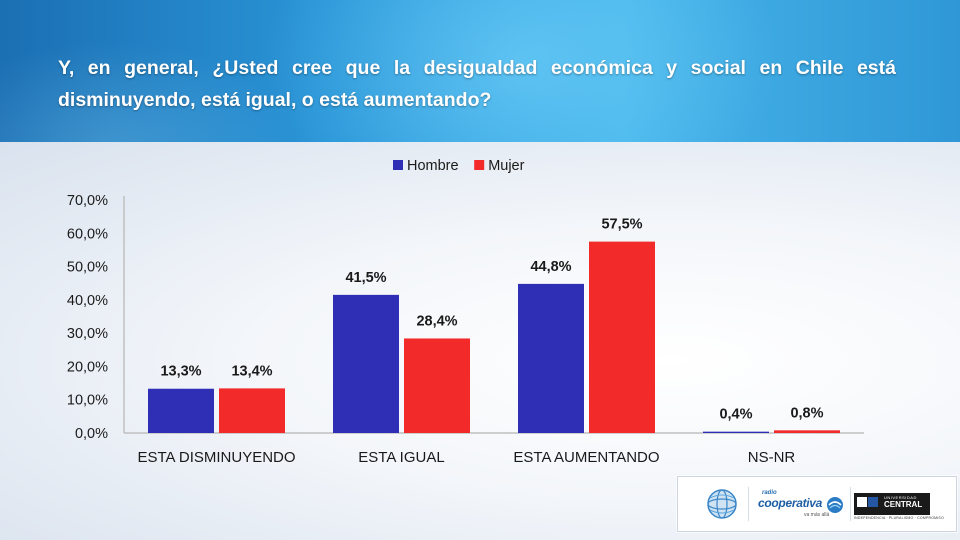 The height and width of the screenshot is (540, 960). Describe the element at coordinates (586, 457) in the screenshot. I see `x-category-label: ESTA AUMENTANDO` at that location.